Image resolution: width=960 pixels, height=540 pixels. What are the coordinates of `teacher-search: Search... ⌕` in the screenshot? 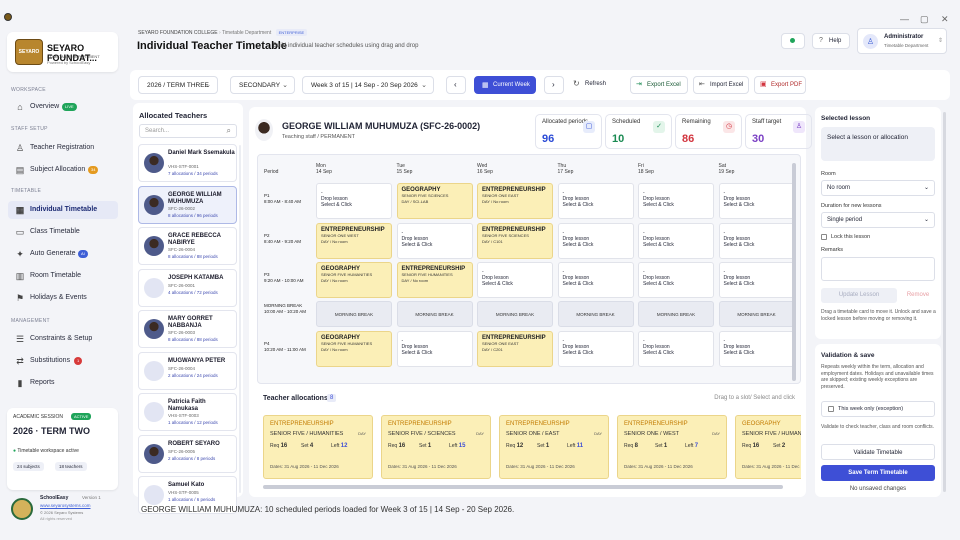 It's located at (188, 131).